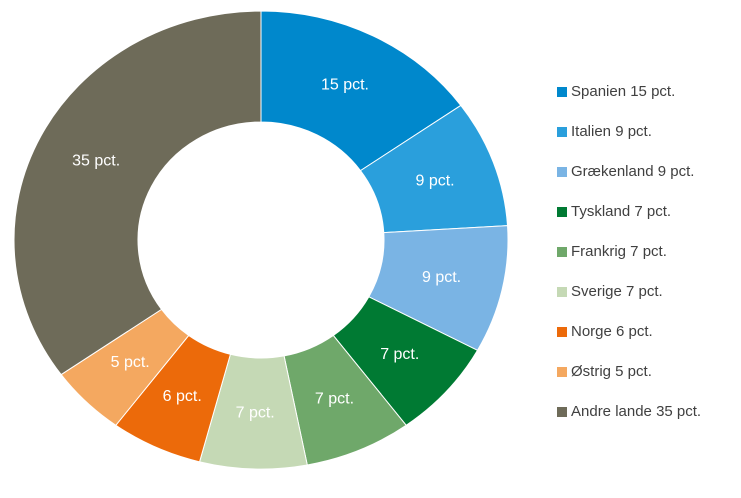 The height and width of the screenshot is (498, 741). Describe the element at coordinates (611, 371) in the screenshot. I see `legend-label: Østrig 5 pct.` at that location.